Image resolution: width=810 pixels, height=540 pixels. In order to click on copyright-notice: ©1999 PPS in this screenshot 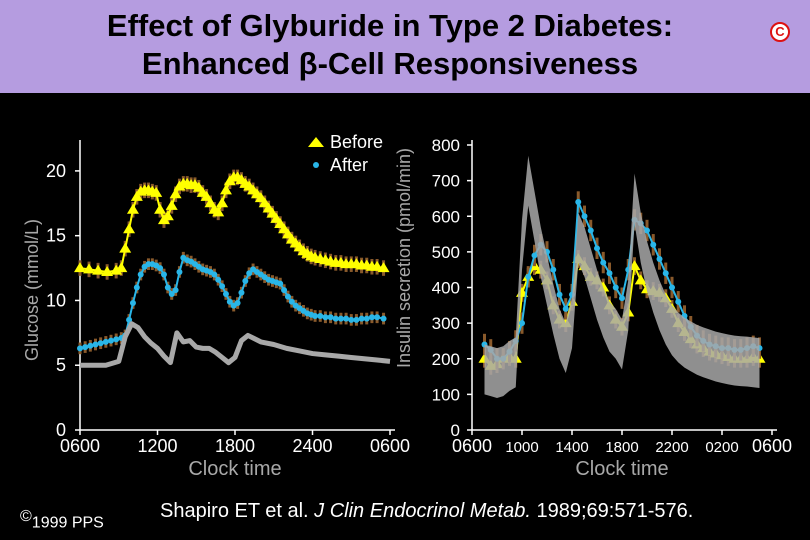, I will do `click(62, 520)`.